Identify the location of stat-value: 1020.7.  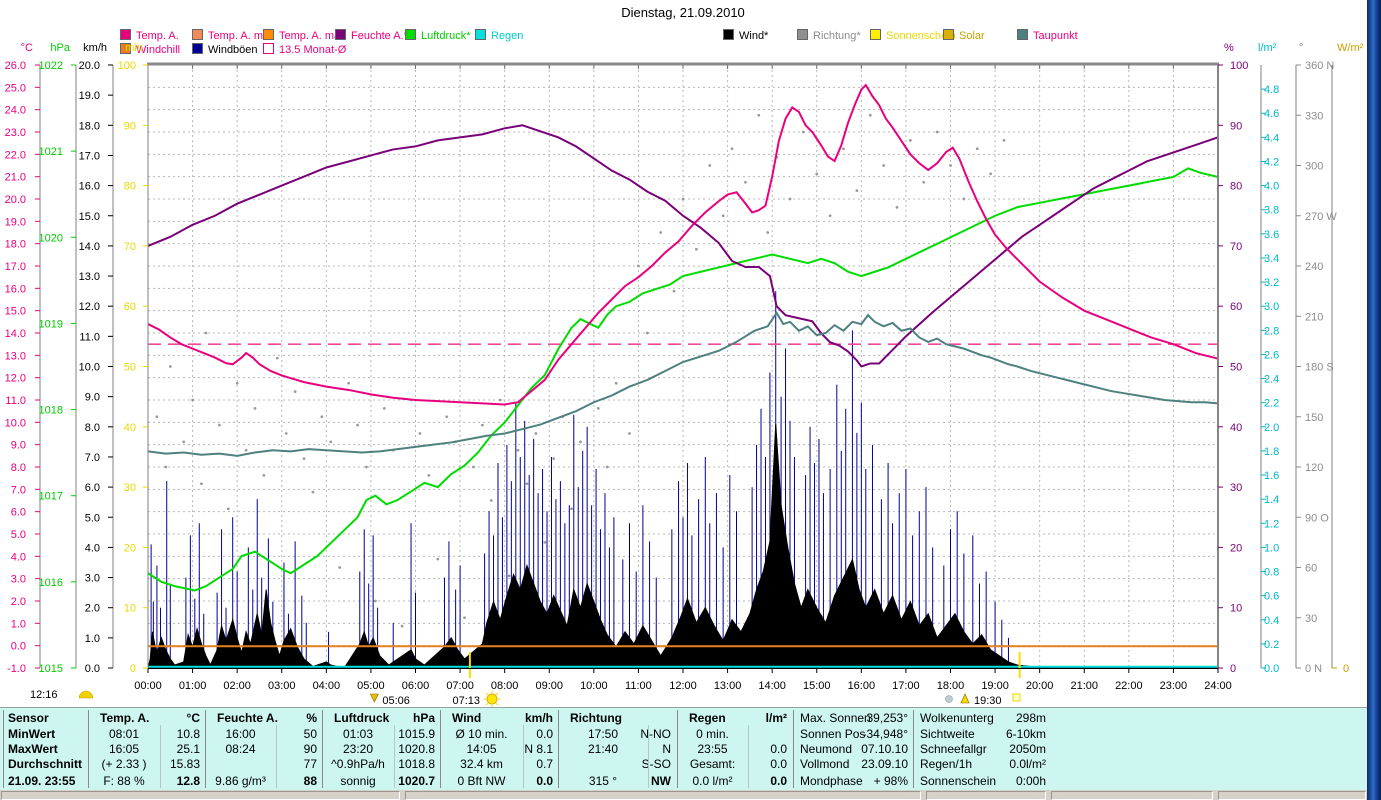
(416, 781).